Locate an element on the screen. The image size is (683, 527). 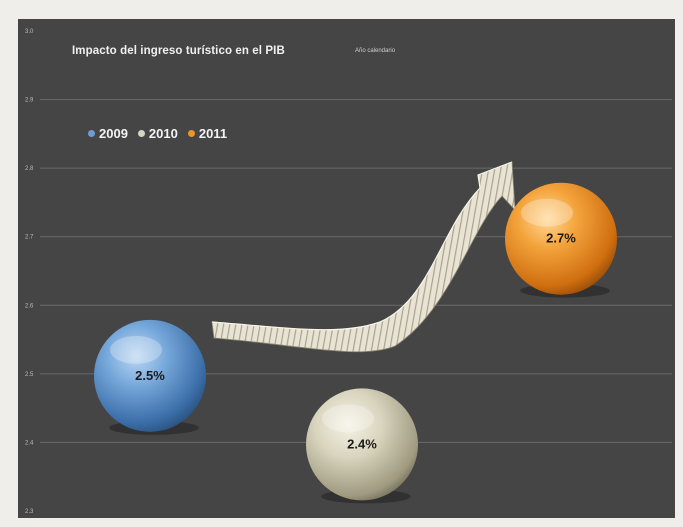
data-label-2011: 2.7% is located at coordinates (561, 238).